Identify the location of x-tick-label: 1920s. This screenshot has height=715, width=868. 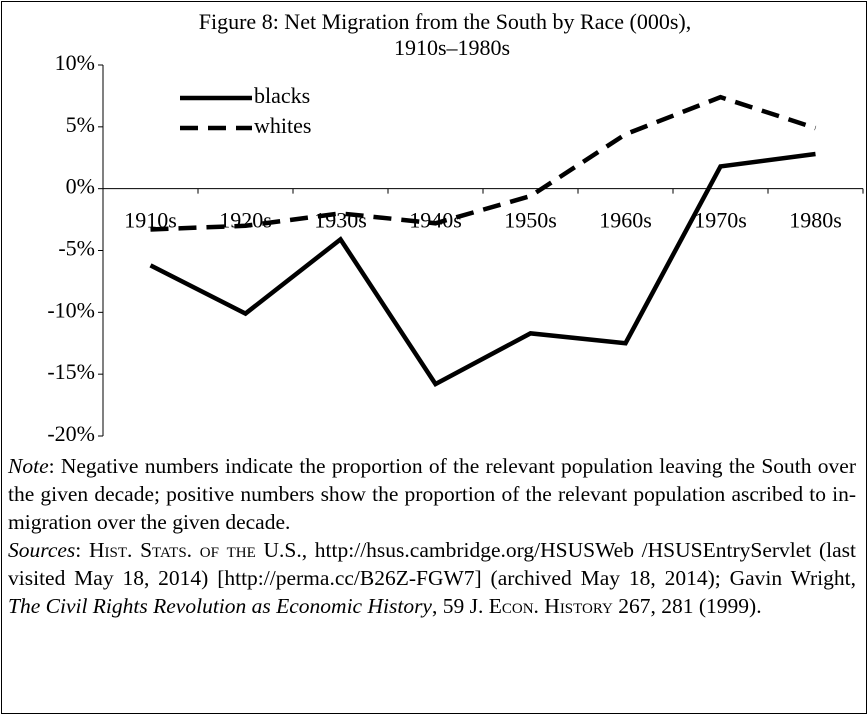
(245, 220).